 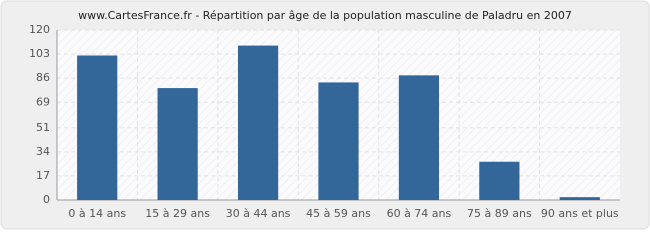 What do you see at coordinates (580, 213) in the screenshot?
I see `x-tick-label: 90 ans et plus` at bounding box center [580, 213].